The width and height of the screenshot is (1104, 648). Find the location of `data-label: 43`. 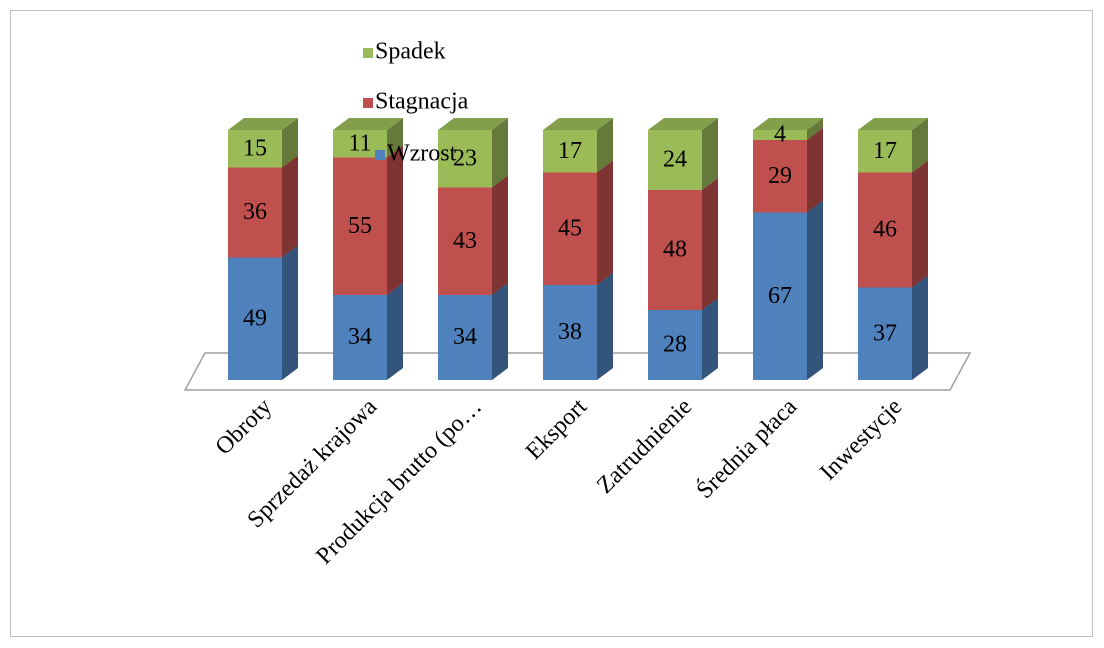

data-label: 43 is located at coordinates (465, 241).